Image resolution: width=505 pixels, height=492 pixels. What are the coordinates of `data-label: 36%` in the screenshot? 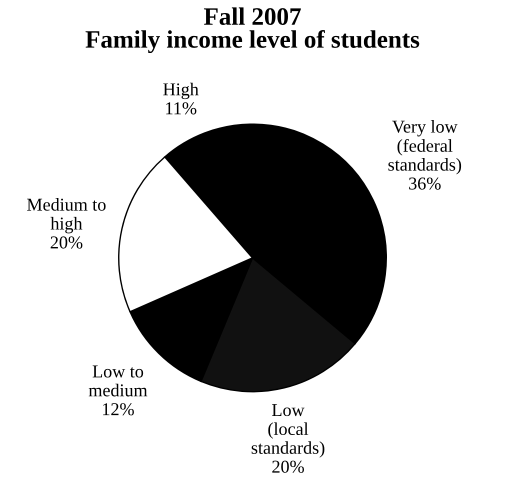 It's located at (425, 183).